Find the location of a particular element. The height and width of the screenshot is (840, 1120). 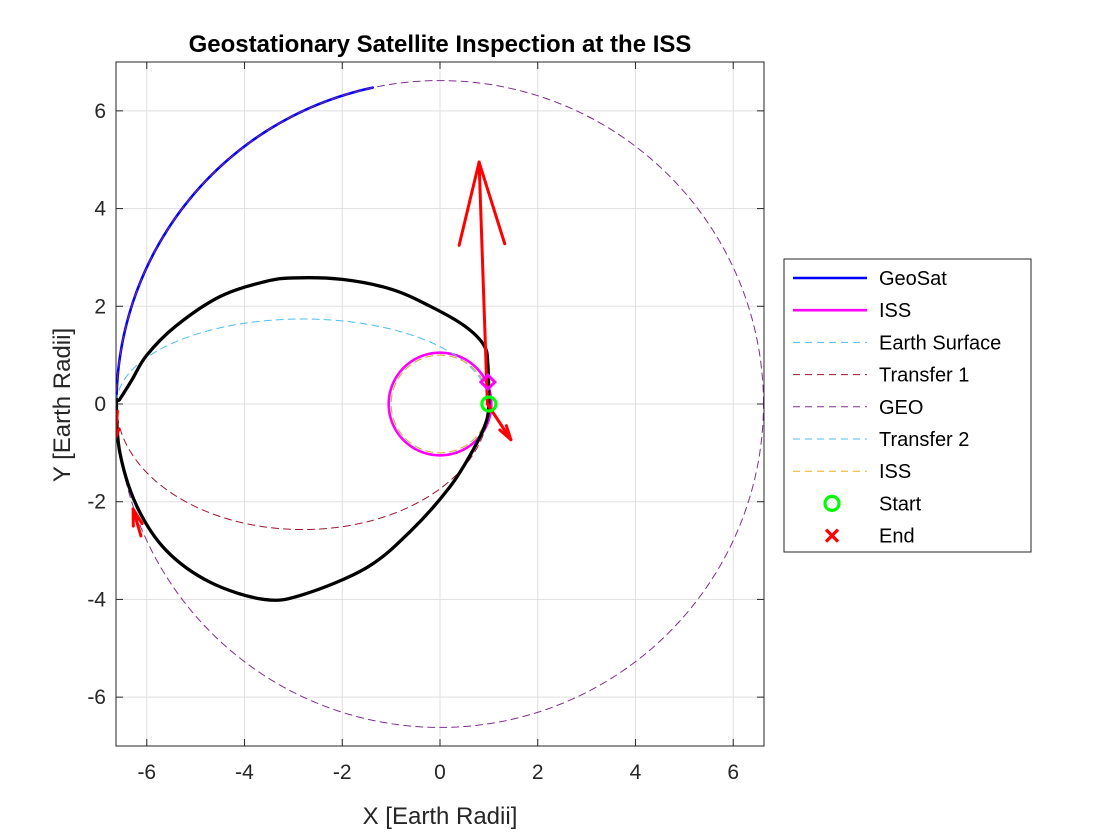

start-marker is located at coordinates (489, 404).